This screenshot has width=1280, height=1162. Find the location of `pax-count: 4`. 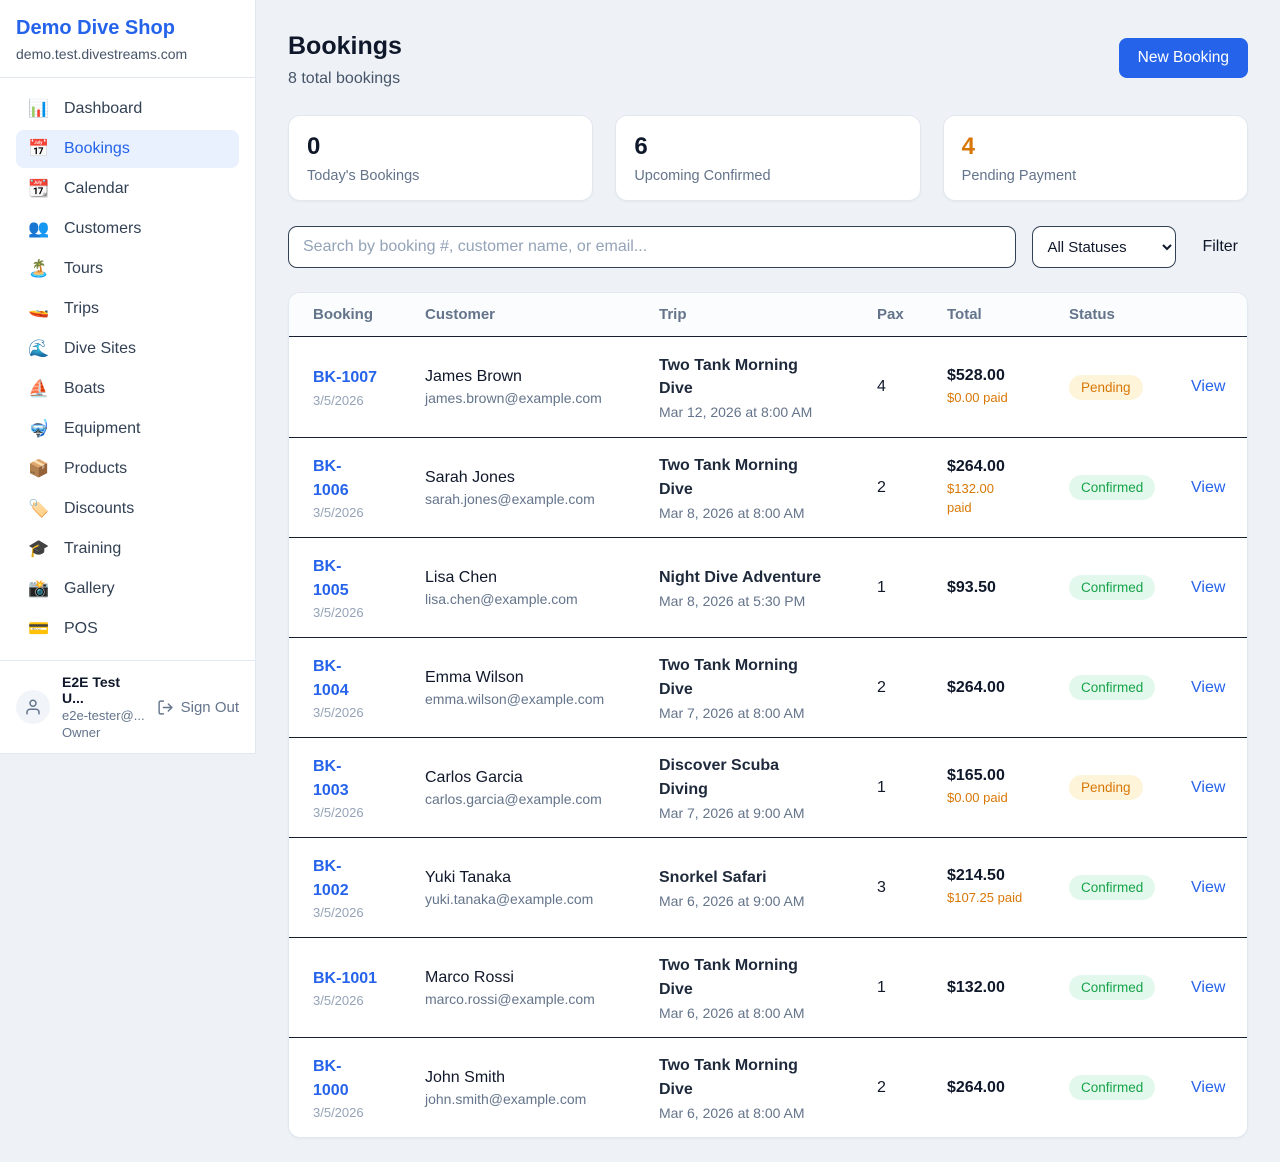

pax-count: 4 is located at coordinates (881, 386).